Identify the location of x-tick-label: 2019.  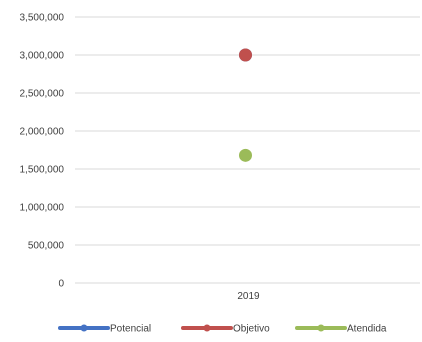
(248, 296).